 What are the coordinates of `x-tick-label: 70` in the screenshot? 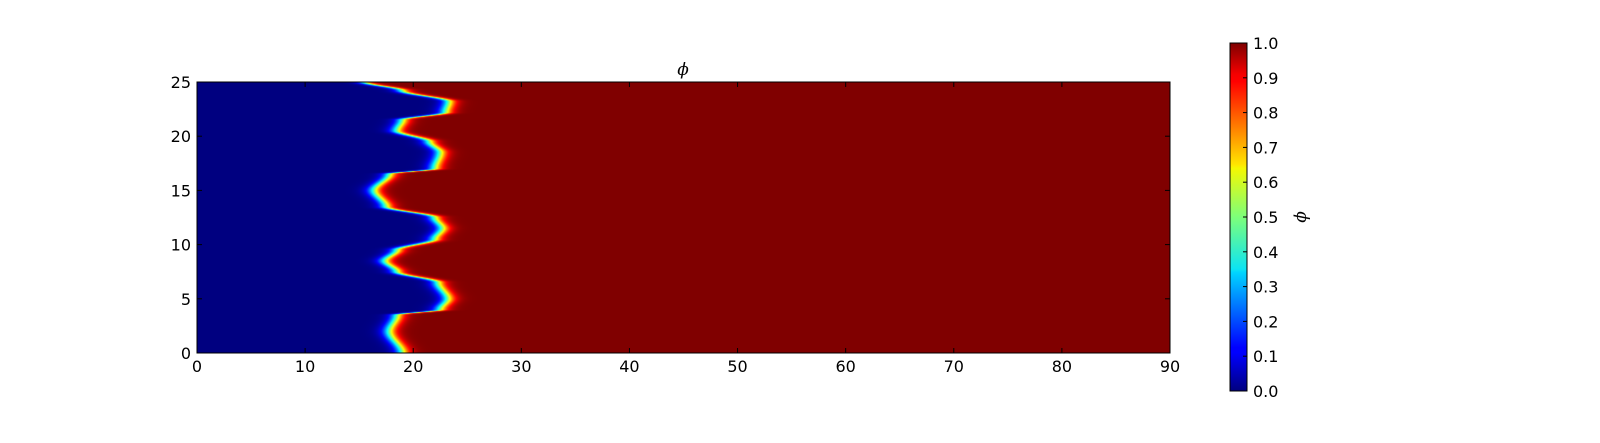 It's located at (954, 366).